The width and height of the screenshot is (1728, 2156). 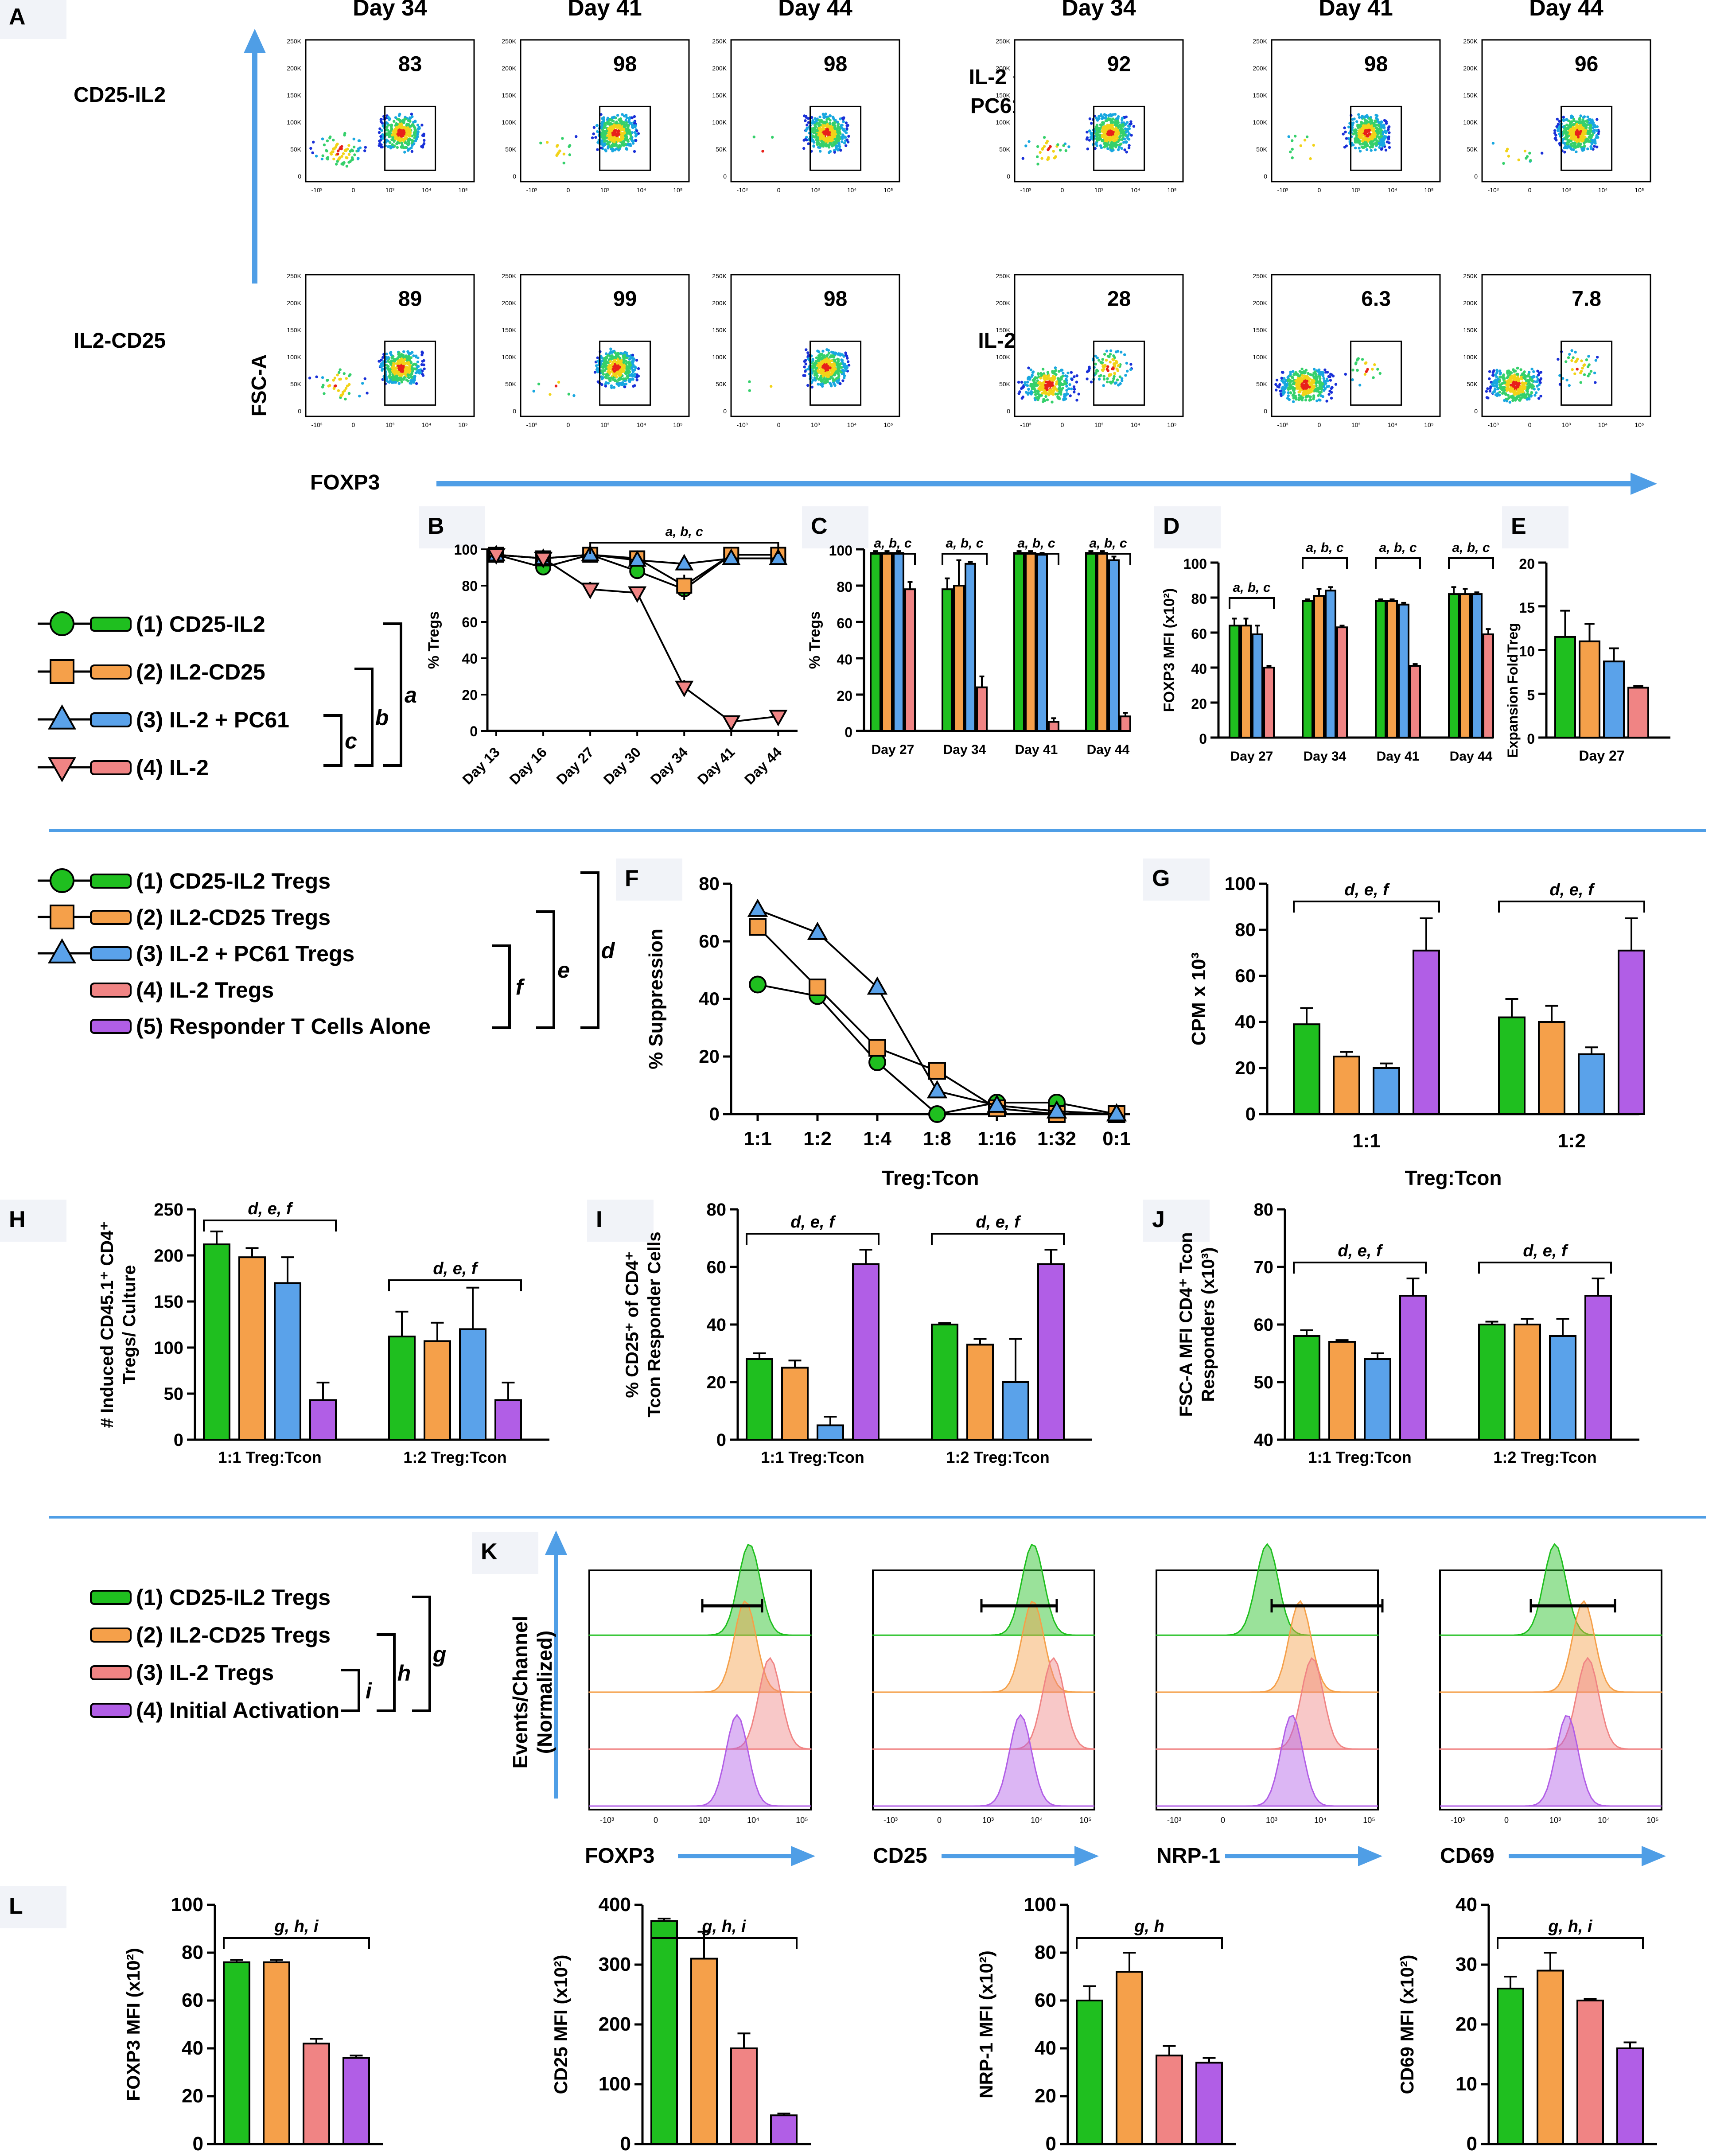 What do you see at coordinates (836, 373) in the screenshot?
I see `flow-gate` at bounding box center [836, 373].